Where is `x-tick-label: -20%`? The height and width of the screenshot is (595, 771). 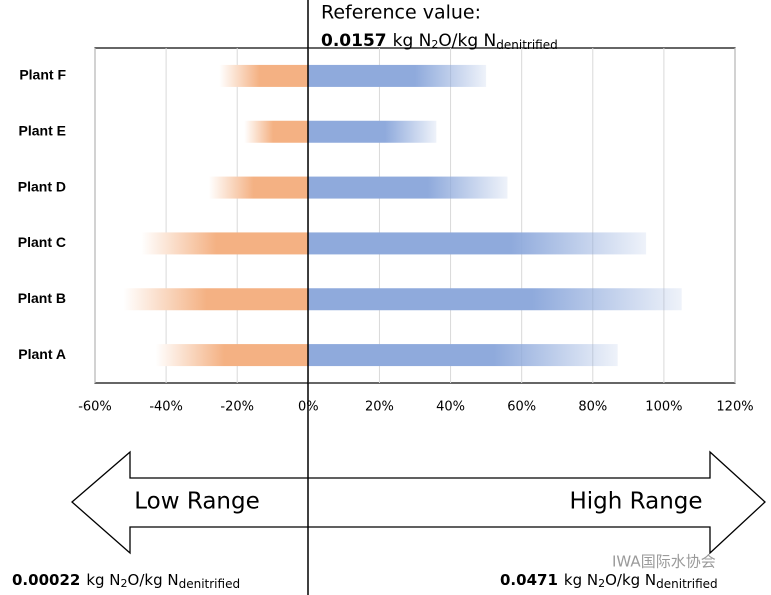 x-tick-label: -20% is located at coordinates (237, 407).